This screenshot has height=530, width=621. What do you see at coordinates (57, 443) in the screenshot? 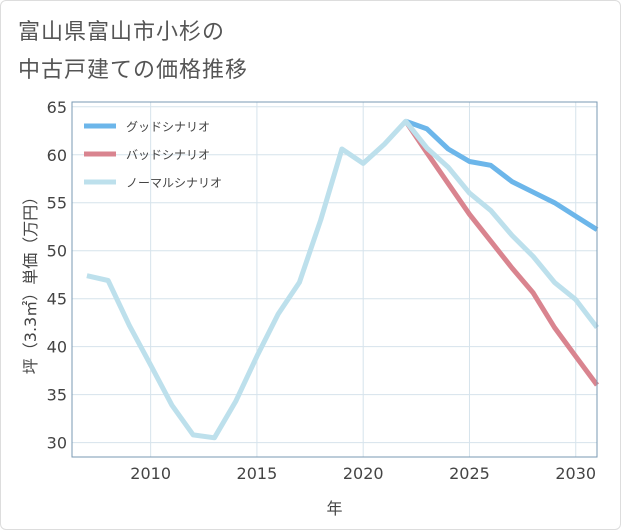
I see `y-tick-label: 30` at bounding box center [57, 443].